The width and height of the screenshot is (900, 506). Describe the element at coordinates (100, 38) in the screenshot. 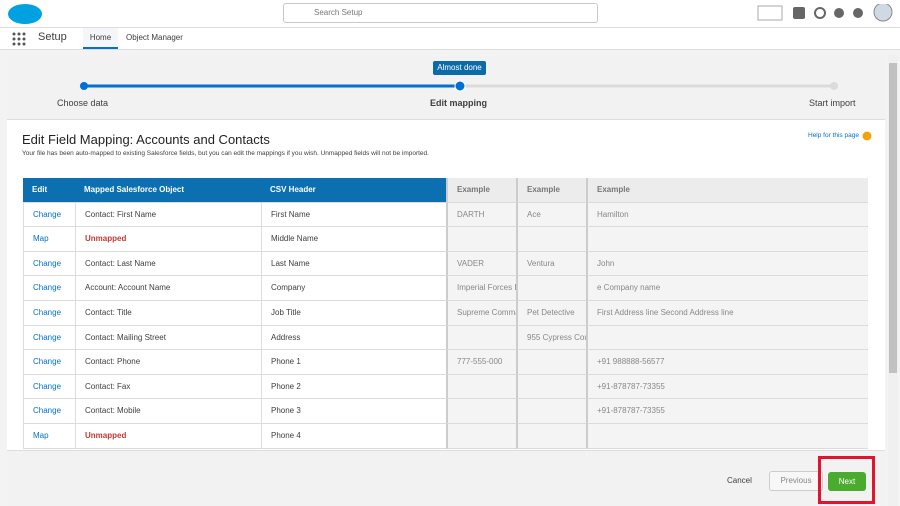

I see `tab: Home` at that location.